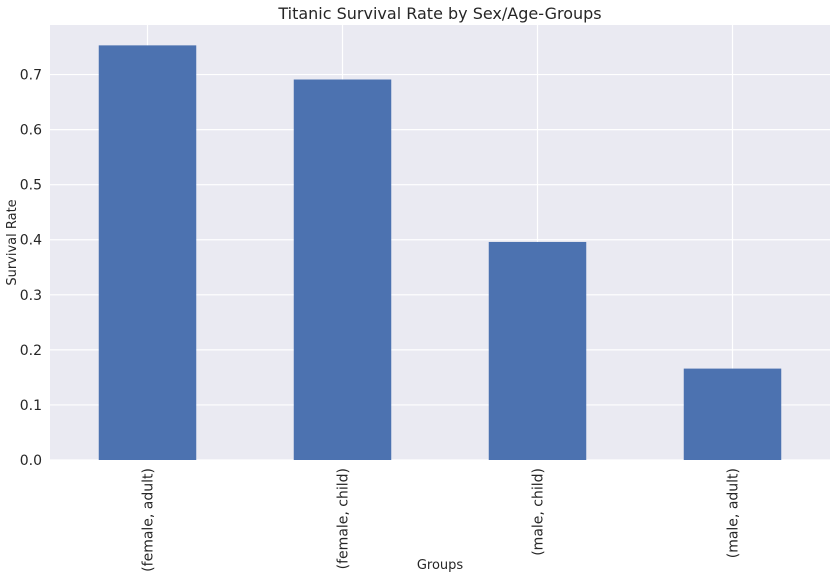 This screenshot has width=838, height=583. Describe the element at coordinates (31, 268) in the screenshot. I see `y-axis-ticks: 0.0 0.1 0.2 0.3 0.4 0.5 0.6 0.7` at that location.